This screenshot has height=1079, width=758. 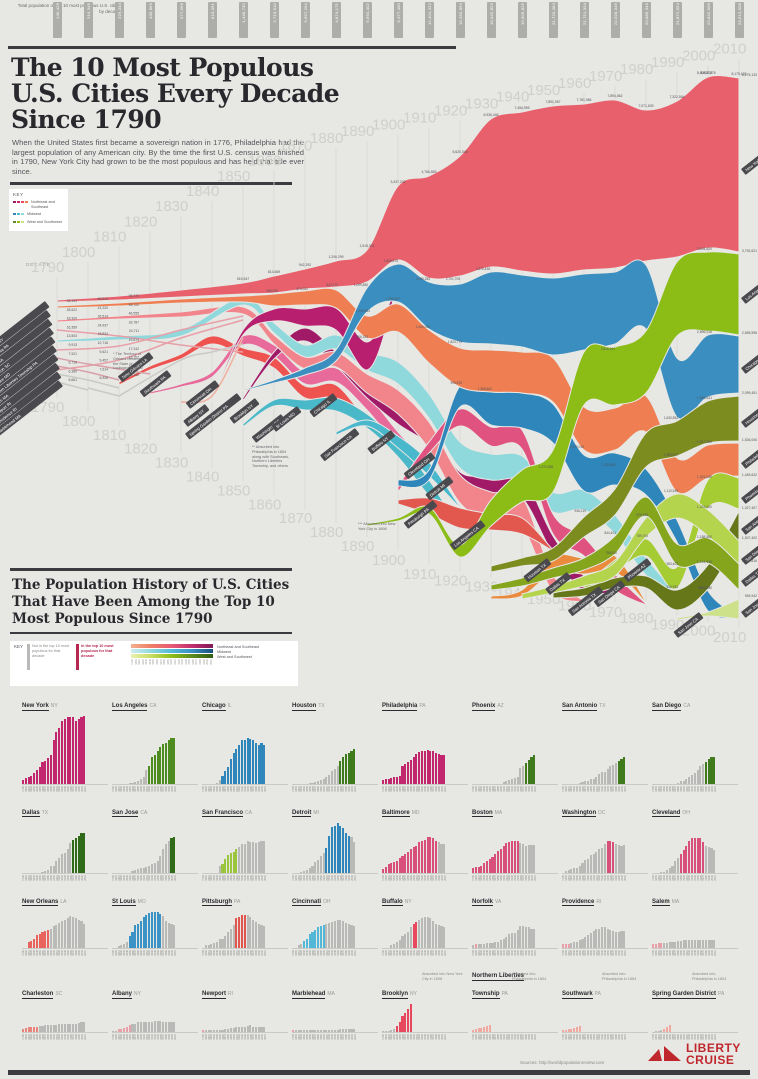 I want to click on stream-value-label: 33,787, so click(x=134, y=322).